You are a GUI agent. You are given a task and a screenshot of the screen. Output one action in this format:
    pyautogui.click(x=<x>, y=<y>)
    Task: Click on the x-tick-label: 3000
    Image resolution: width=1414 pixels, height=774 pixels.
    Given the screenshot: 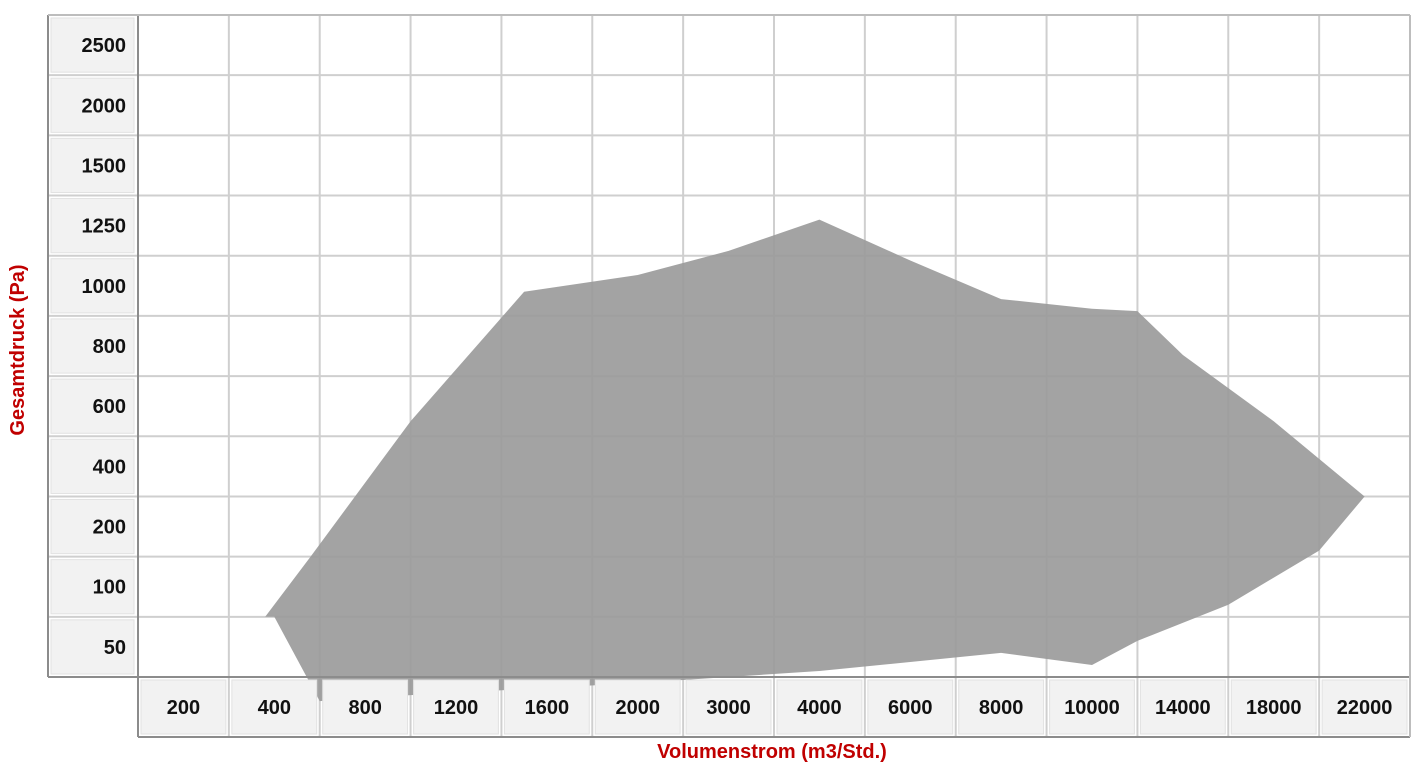 What is the action you would take?
    pyautogui.click(x=728, y=708)
    